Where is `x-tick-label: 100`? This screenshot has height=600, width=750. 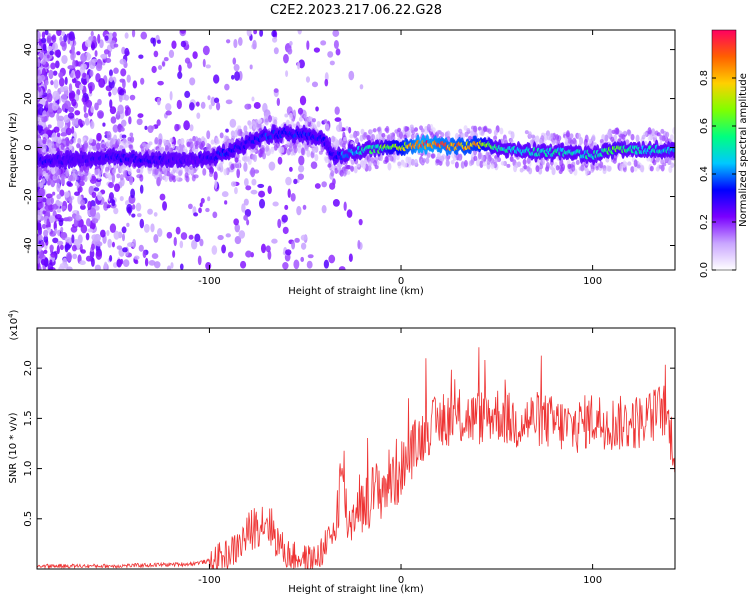 x-tick-label: 100 is located at coordinates (592, 580).